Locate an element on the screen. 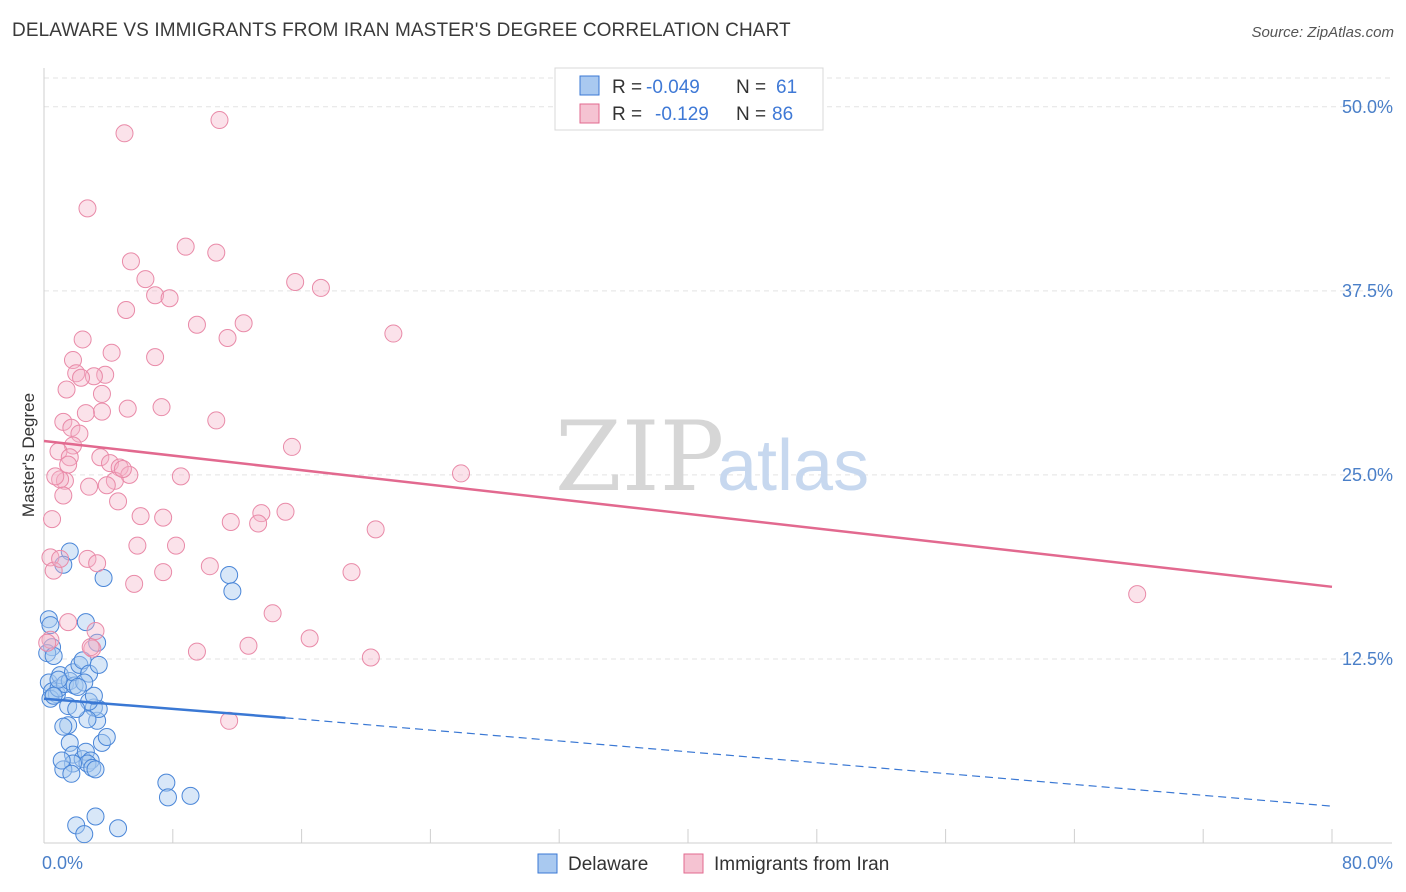 The height and width of the screenshot is (892, 1406). y-tick-label-3: 50.0% is located at coordinates (1367, 107).